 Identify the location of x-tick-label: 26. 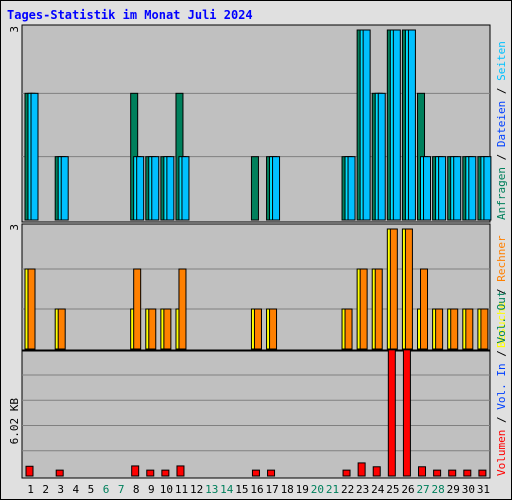
(407, 489).